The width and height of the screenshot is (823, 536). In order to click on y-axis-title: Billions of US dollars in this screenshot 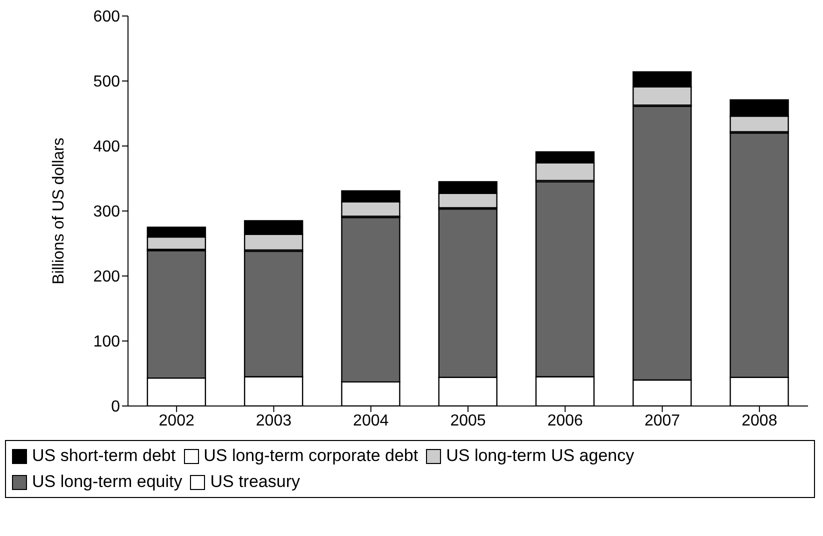, I will do `click(59, 211)`.